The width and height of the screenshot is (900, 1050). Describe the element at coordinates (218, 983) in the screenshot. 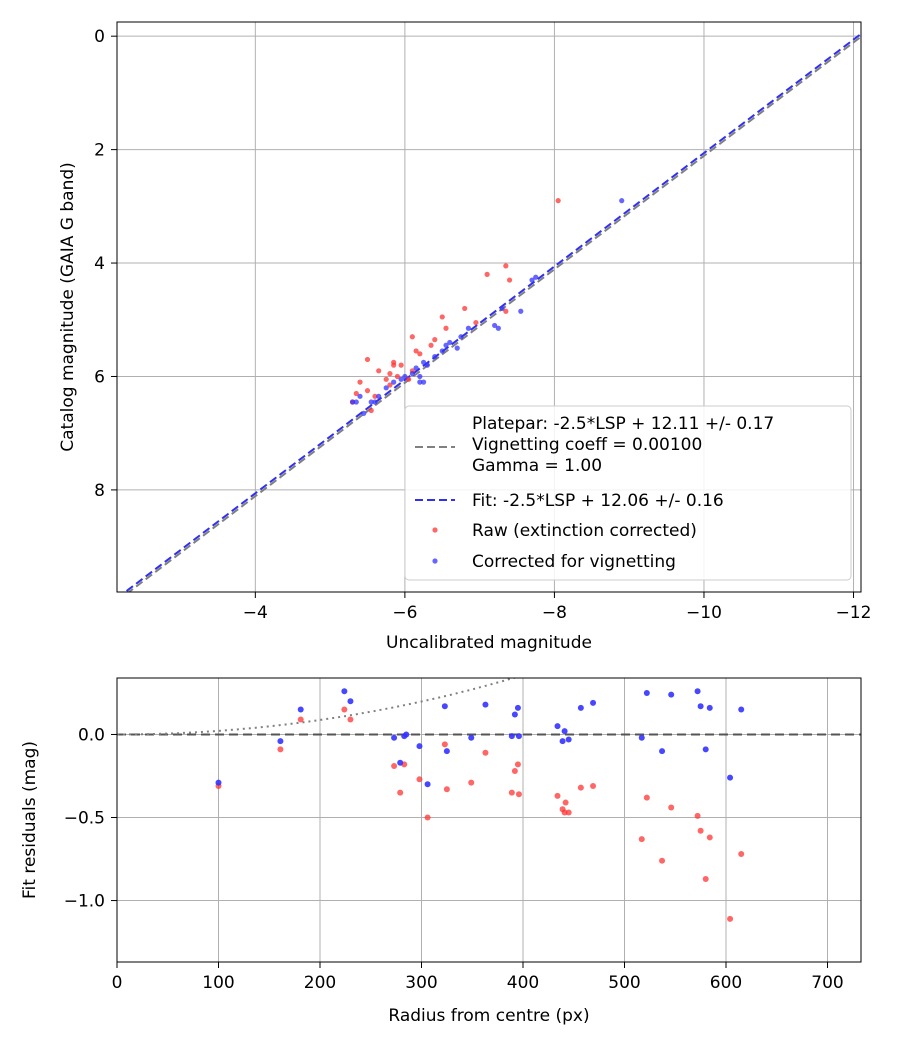

I see `x-tick-label: 100` at that location.